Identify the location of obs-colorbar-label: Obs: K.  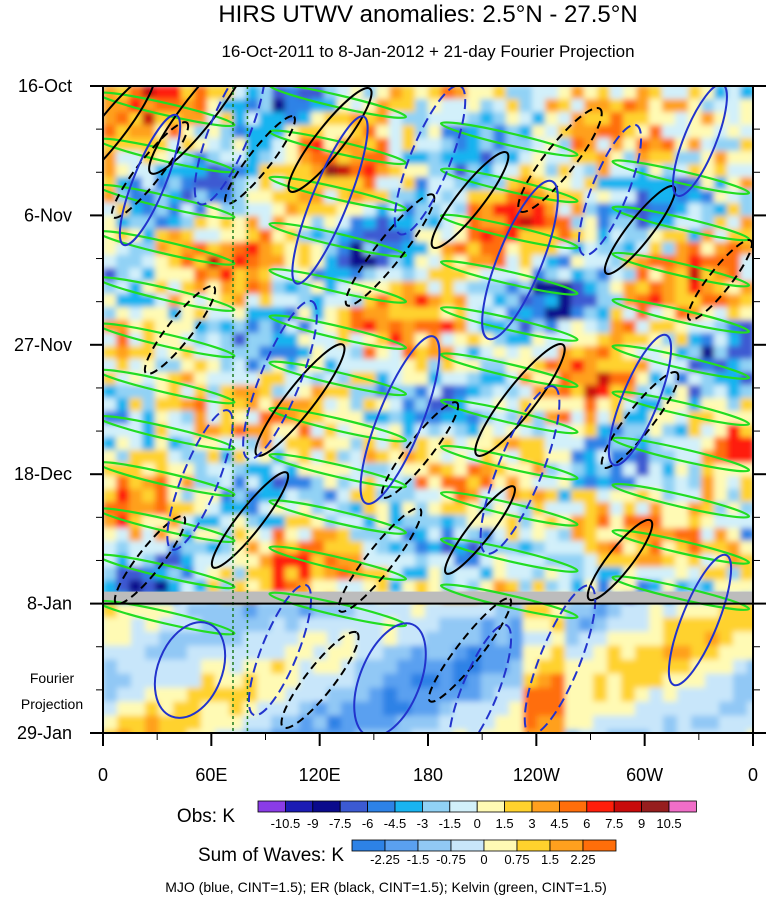
(206, 816).